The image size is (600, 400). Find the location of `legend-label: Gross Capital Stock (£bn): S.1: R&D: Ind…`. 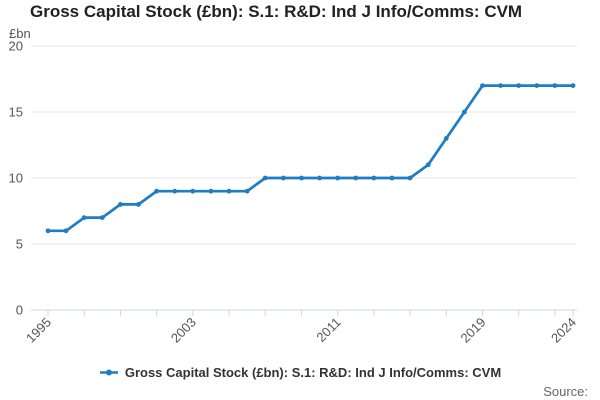

legend-label: Gross Capital Stock (£bn): S.1: R&D: Ind… is located at coordinates (313, 372).